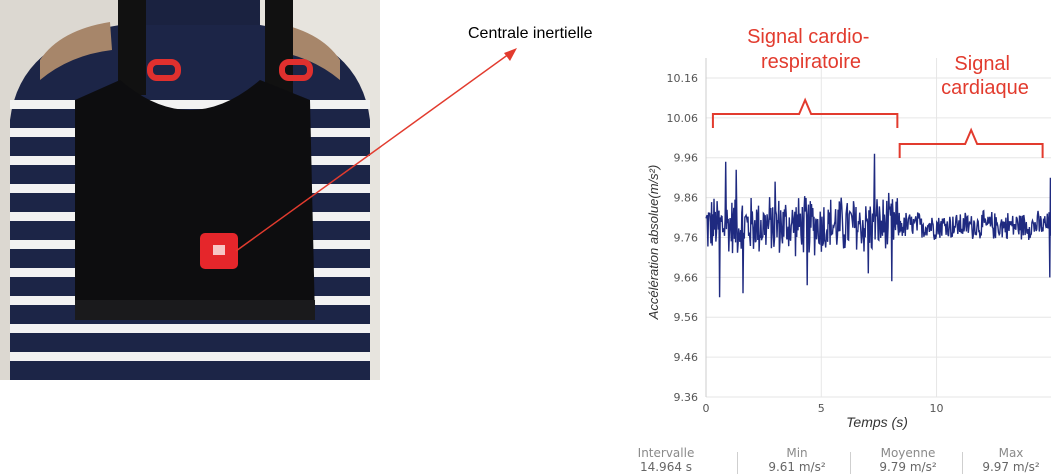 The image size is (1051, 475). I want to click on stat-max: Max 9.97 m/s², so click(1011, 460).